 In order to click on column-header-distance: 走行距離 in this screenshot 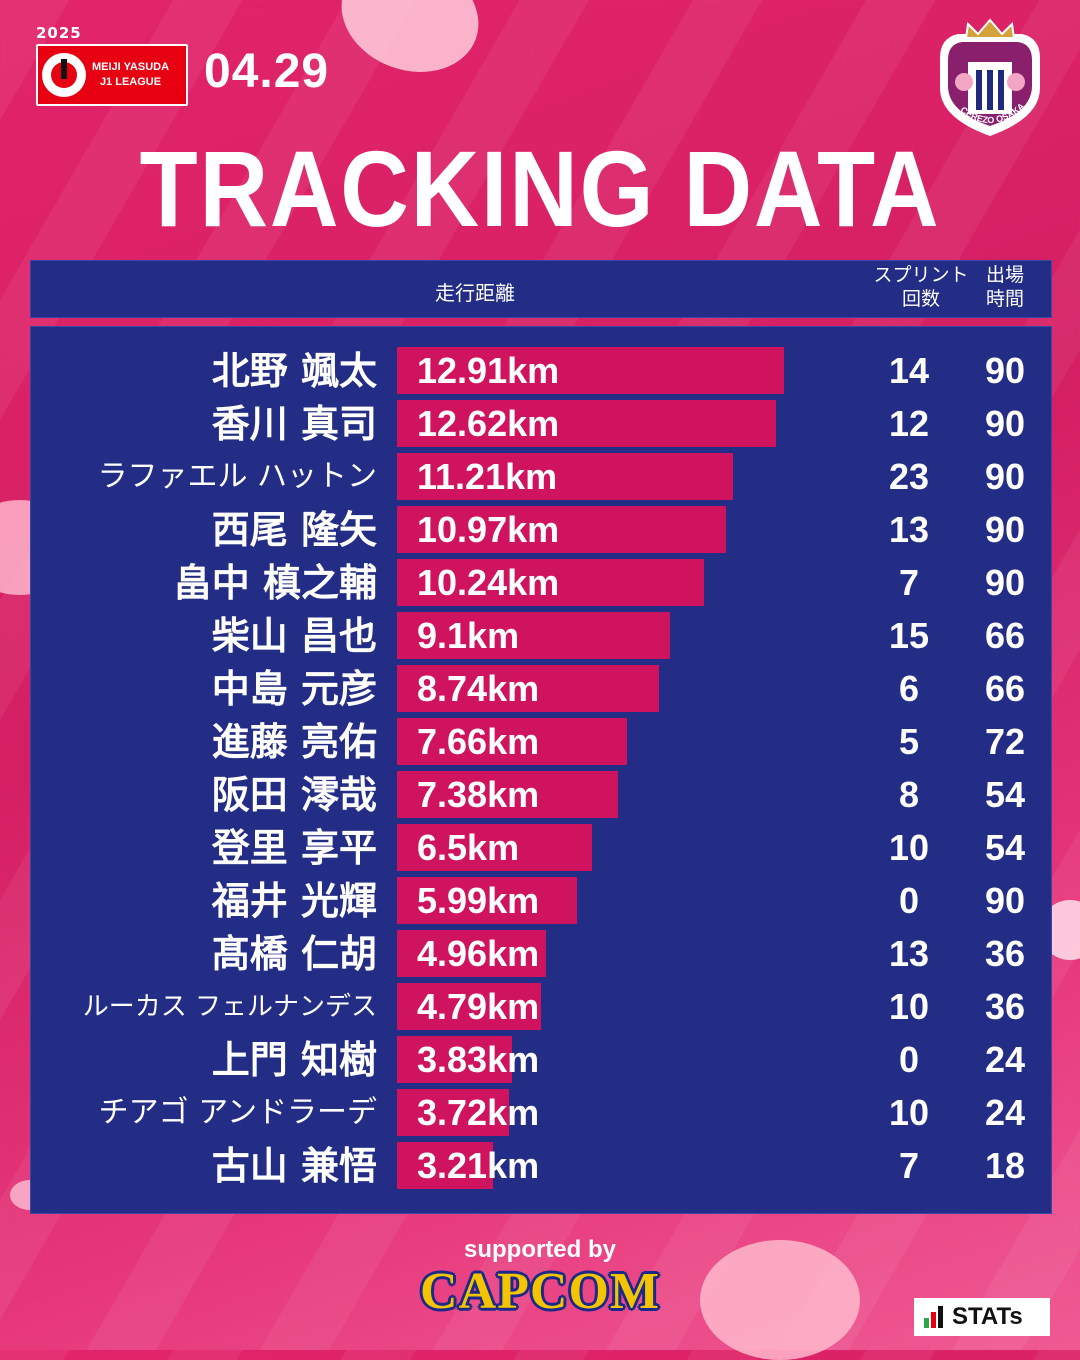, I will do `click(475, 293)`.